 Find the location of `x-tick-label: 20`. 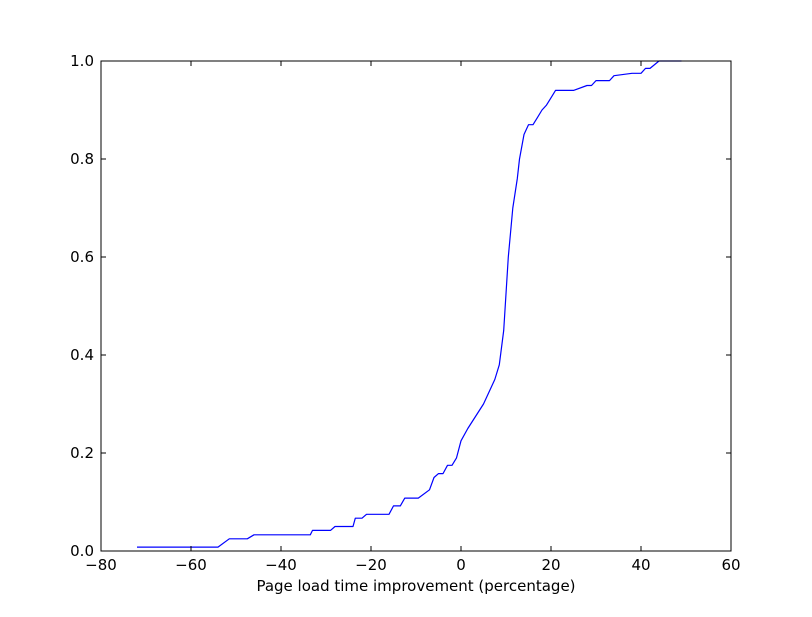

x-tick-label: 20 is located at coordinates (550, 565).